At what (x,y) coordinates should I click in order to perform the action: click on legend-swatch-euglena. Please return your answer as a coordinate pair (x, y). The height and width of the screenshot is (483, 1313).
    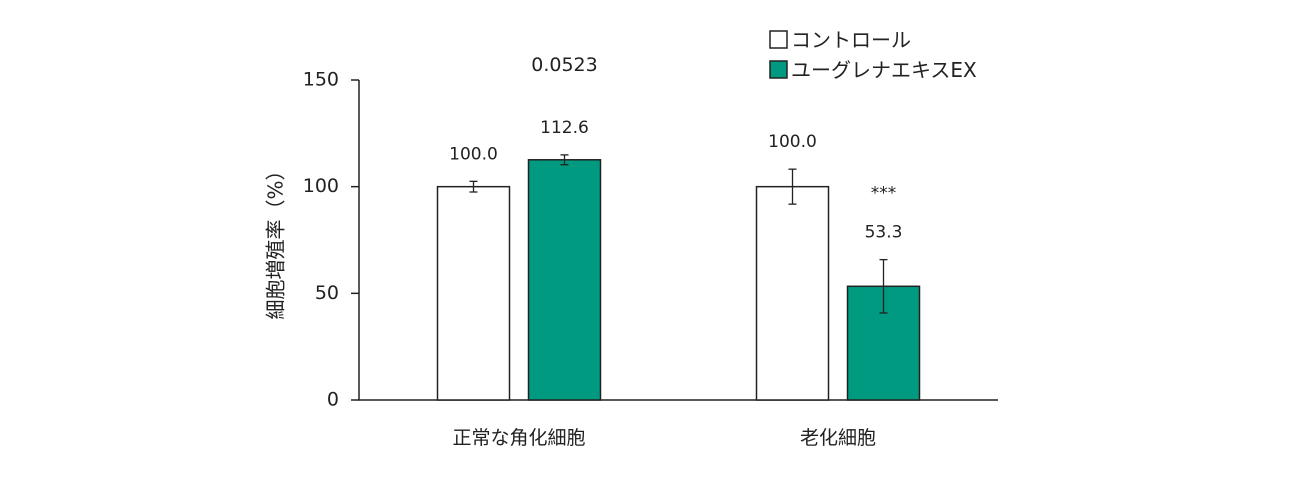
    Looking at the image, I should click on (778, 69).